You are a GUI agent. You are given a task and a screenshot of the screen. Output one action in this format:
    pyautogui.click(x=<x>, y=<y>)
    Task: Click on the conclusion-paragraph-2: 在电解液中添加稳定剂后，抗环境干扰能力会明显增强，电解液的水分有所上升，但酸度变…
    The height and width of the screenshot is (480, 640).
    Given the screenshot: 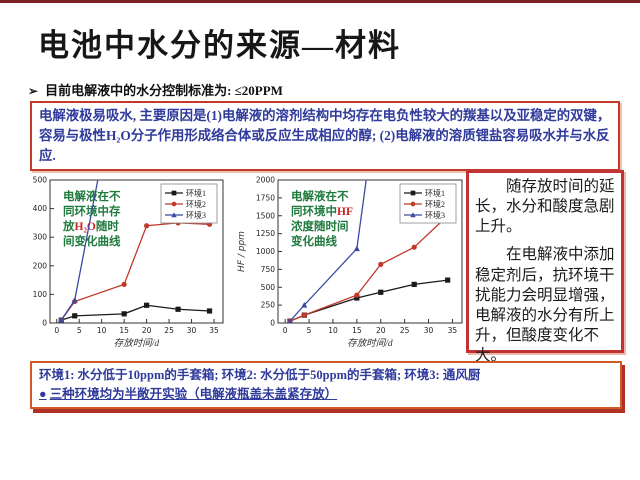 What is the action you would take?
    pyautogui.click(x=545, y=305)
    